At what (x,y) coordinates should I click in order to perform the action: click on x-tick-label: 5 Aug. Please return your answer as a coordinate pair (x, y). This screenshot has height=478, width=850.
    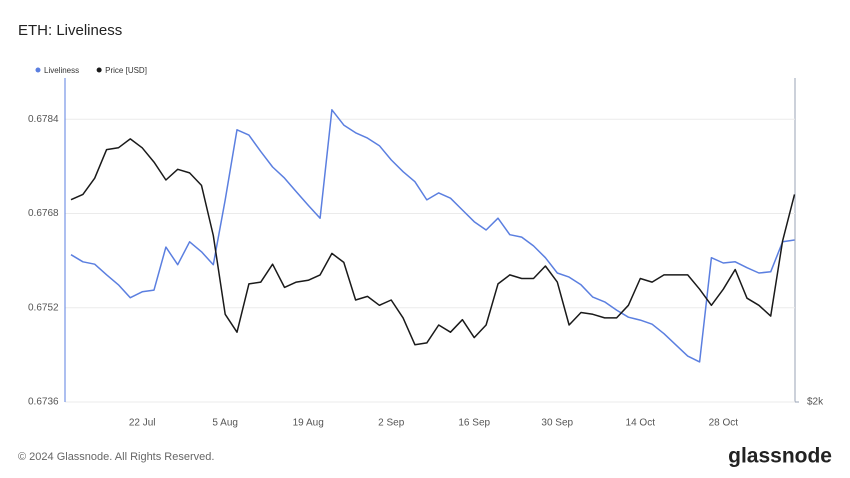
    Looking at the image, I should click on (225, 423).